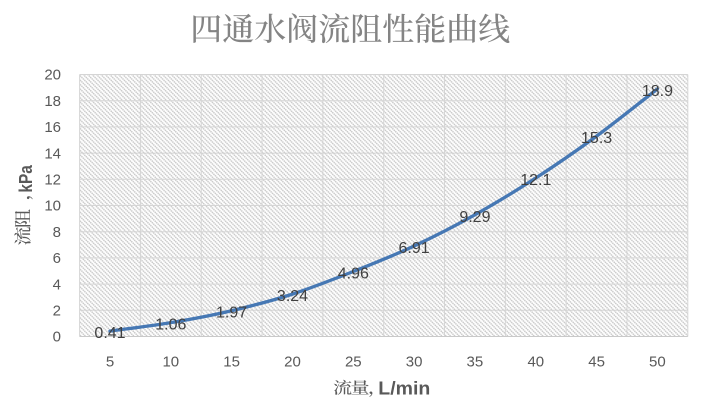 The width and height of the screenshot is (704, 410). I want to click on svg-text: 1.97, so click(231, 313).